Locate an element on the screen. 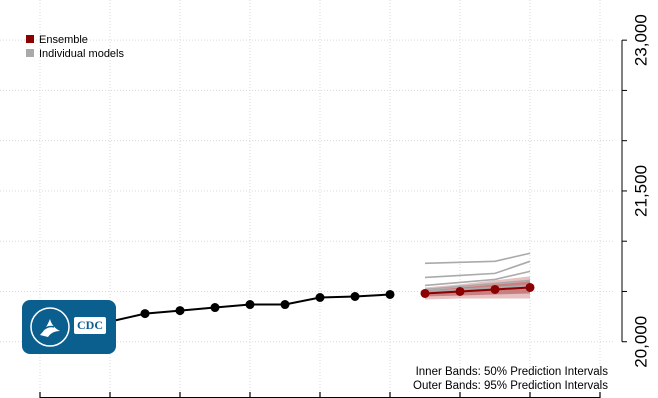  note-outer-bands: Outer Bands: 95% Prediction Intervals is located at coordinates (510, 386).